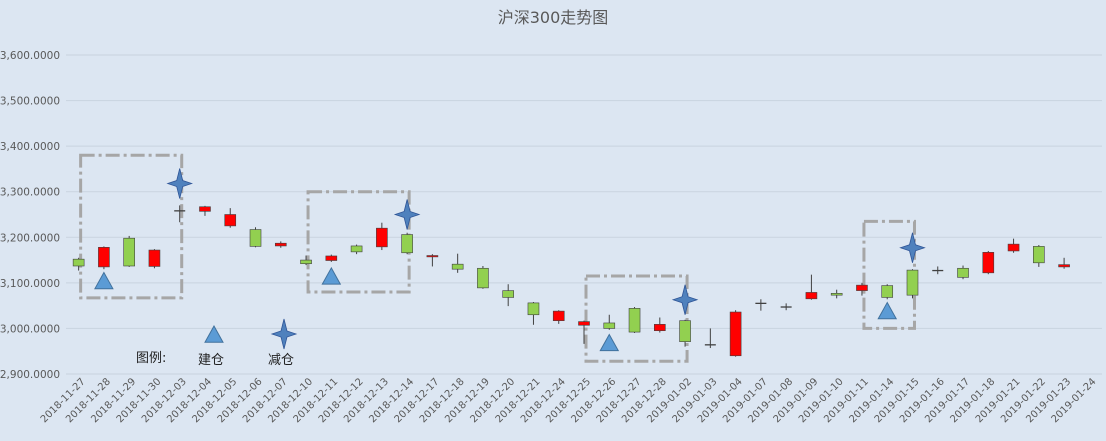 Image resolution: width=1106 pixels, height=441 pixels. What do you see at coordinates (30, 102) in the screenshot?
I see `y-tick-label: 3,500.0000` at bounding box center [30, 102].